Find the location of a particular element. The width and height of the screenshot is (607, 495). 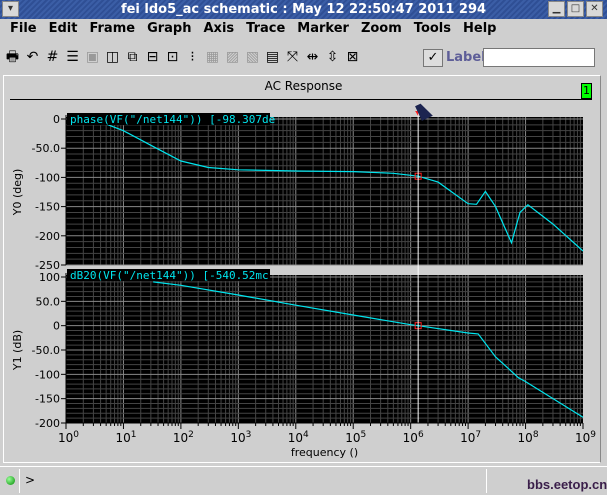

title-divider is located at coordinates (301, 99).